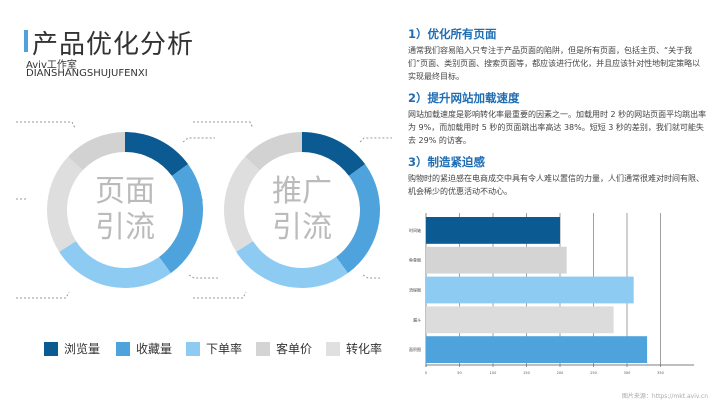  I want to click on y-tick-label: 漏斗, so click(417, 319).